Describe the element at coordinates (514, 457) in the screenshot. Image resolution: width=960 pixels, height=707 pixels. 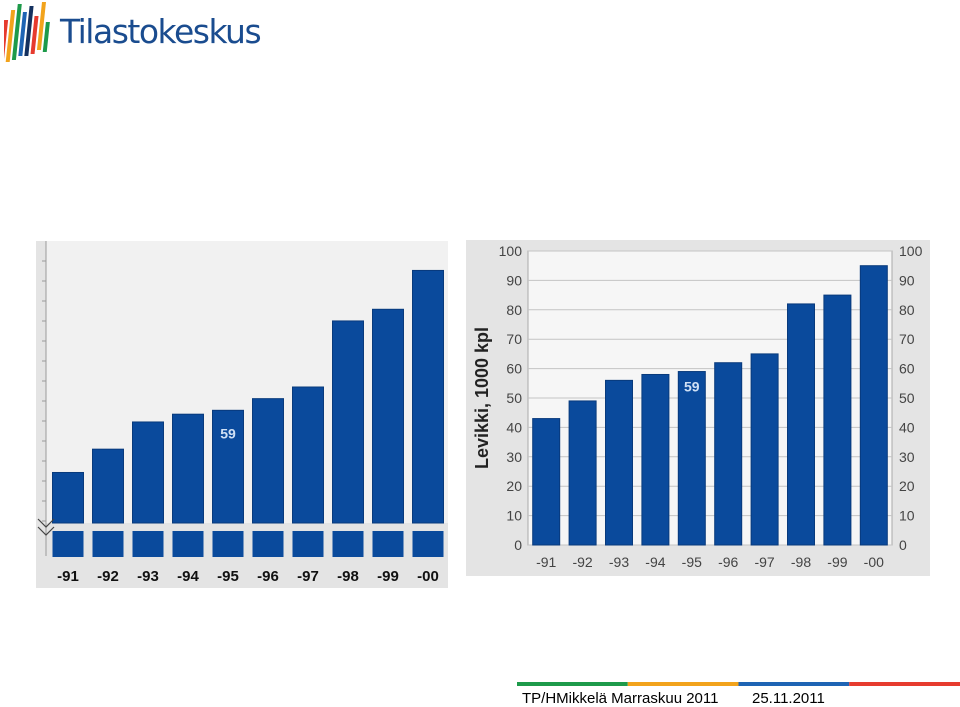
I see `y-tick-label-left: 30` at that location.